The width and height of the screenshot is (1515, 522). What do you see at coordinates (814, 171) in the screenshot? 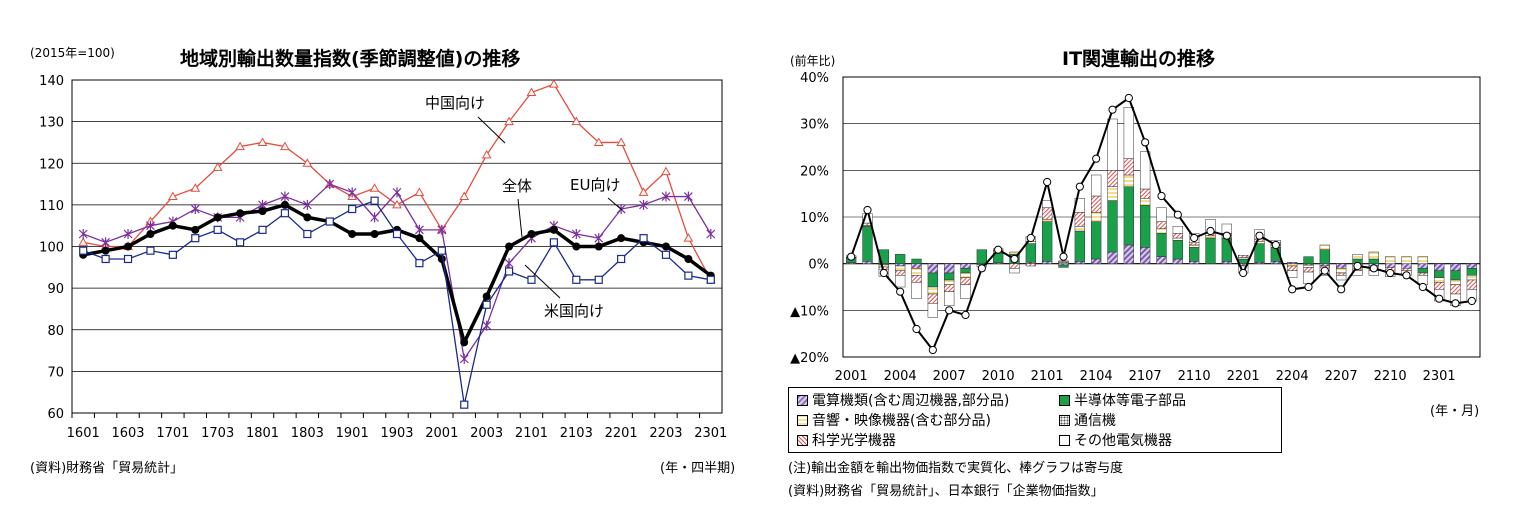
I see `y-tick-label: 20%` at bounding box center [814, 171].